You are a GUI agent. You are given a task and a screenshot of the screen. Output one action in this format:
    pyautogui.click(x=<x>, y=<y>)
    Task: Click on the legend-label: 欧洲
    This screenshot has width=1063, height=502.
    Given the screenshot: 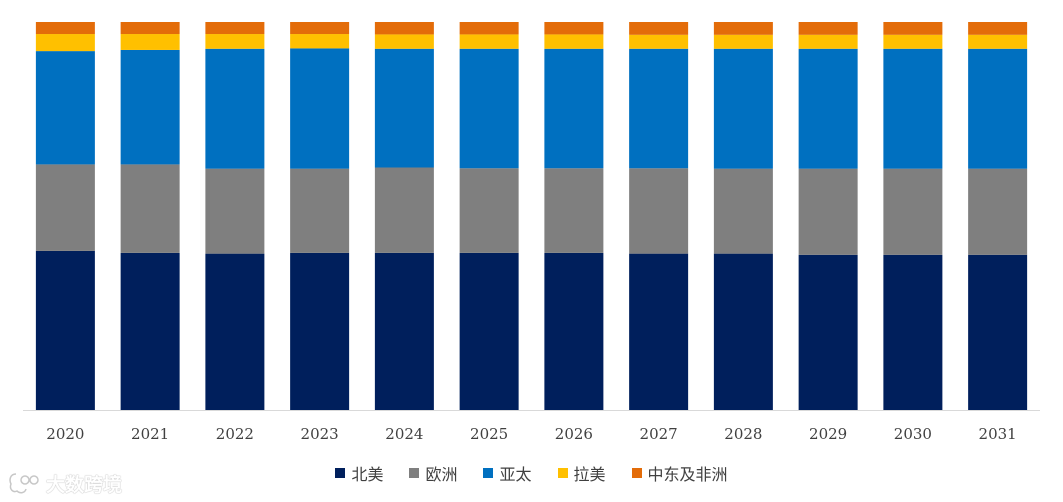 What is the action you would take?
    pyautogui.click(x=441, y=474)
    